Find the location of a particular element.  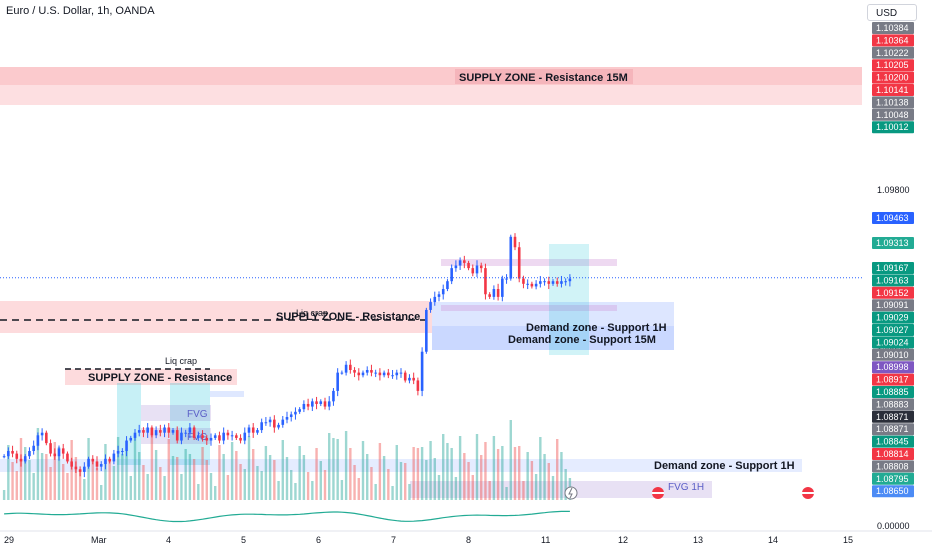

x-tick-label: 13 is located at coordinates (698, 540).